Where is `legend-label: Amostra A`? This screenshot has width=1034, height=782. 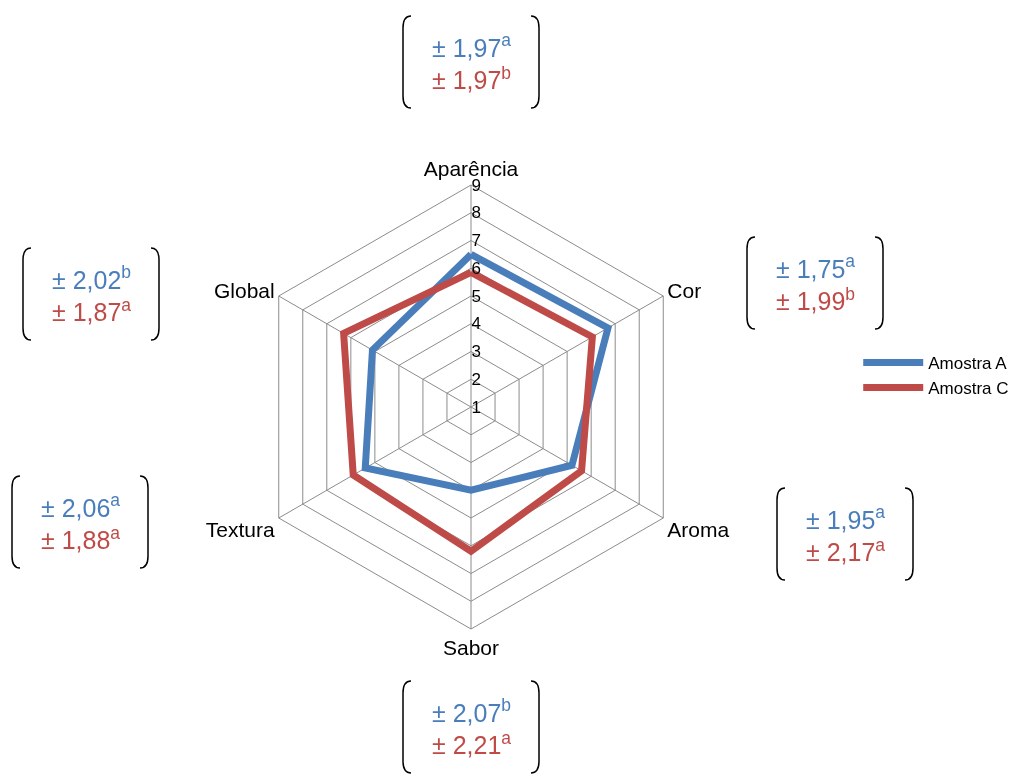
legend-label: Amostra A is located at coordinates (968, 364).